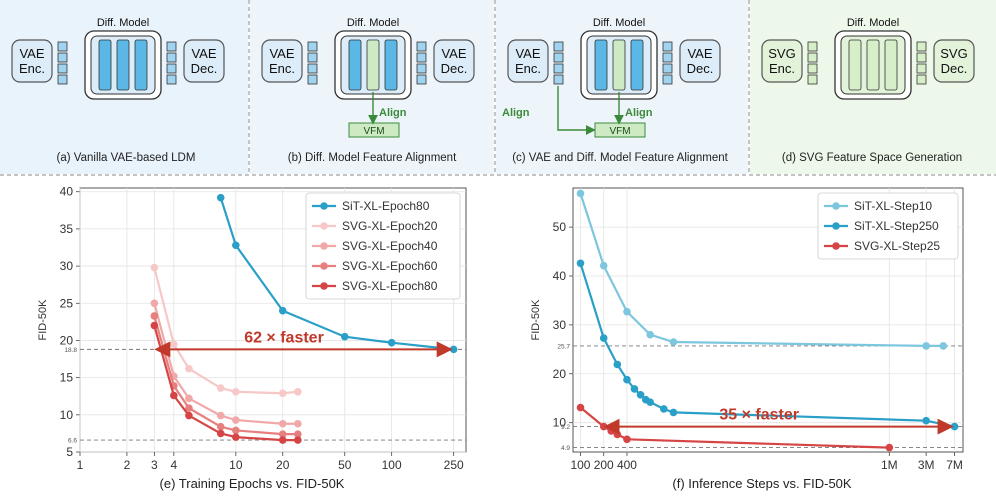 This screenshot has height=496, width=996. I want to click on y-tick-label: 5, so click(69, 452).